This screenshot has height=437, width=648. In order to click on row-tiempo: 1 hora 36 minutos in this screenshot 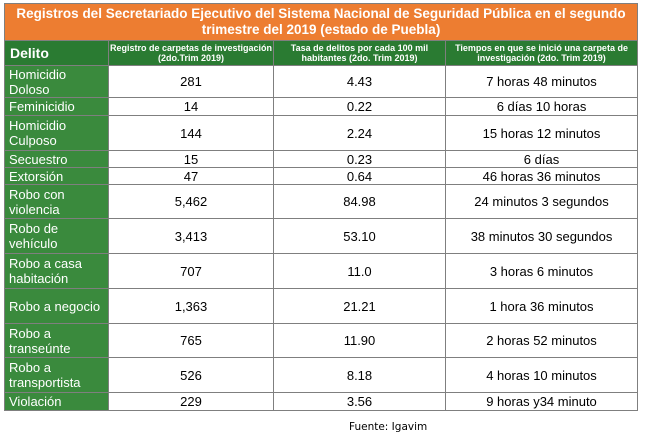, I will do `click(541, 306)`.